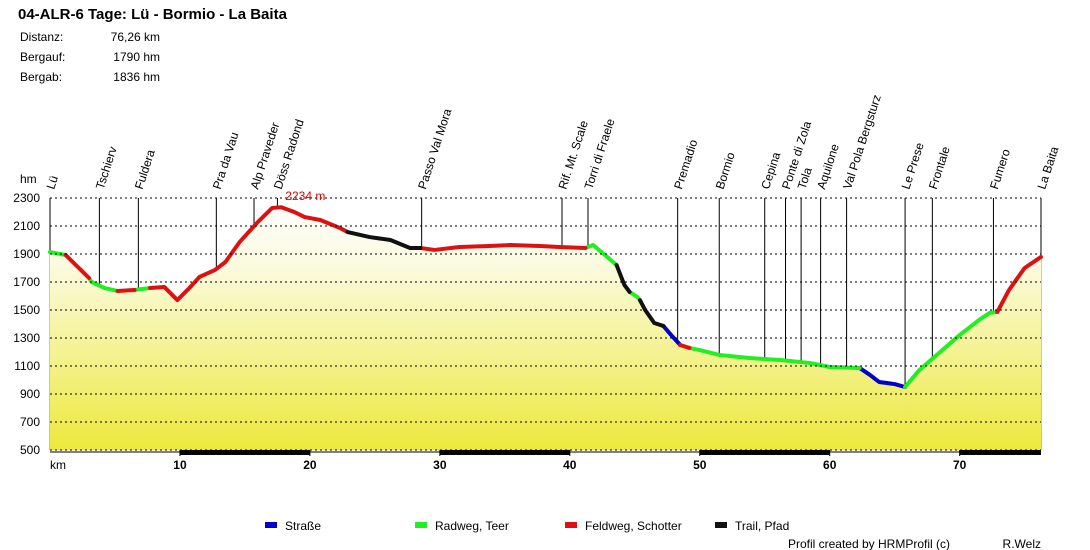 This screenshot has height=550, width=1090. I want to click on waypoint-label: Passo Val Mora, so click(434, 149).